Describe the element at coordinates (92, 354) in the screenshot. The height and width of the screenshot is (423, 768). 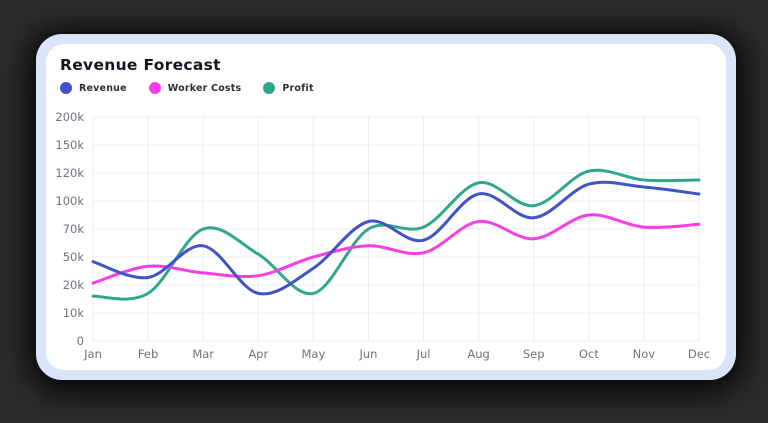
I see `x-axis-label: Jan` at that location.